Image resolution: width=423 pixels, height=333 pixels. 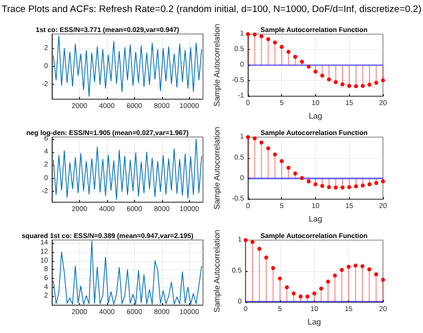 What do you see at coordinates (211, 9) in the screenshot?
I see `text: Trace Plots and ACFs: Refresh Rate=0.2 (random initial, d=100, N=1000, DoF/d=Inf, discretize=0.2)` at bounding box center [211, 9].